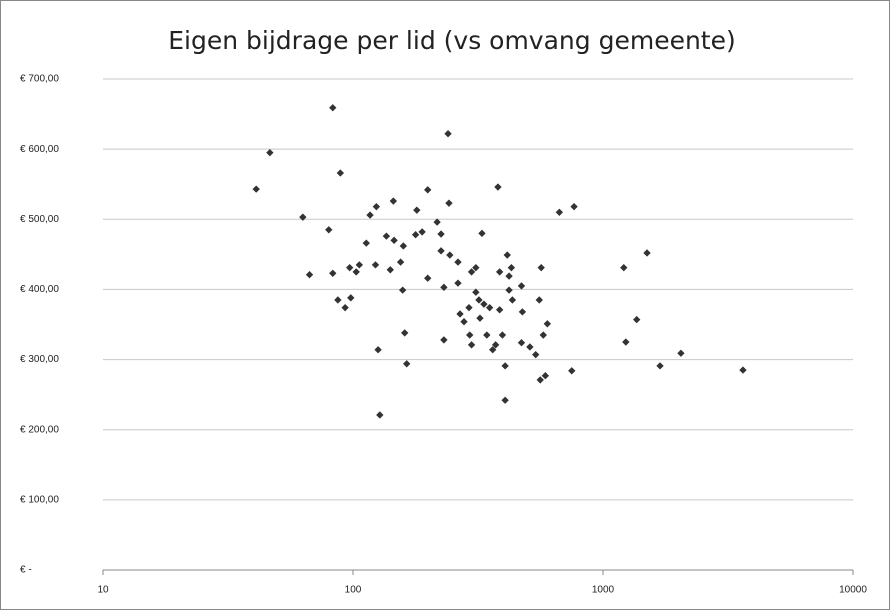 This screenshot has height=610, width=891. I want to click on x-tick-label: 1000, so click(603, 590).